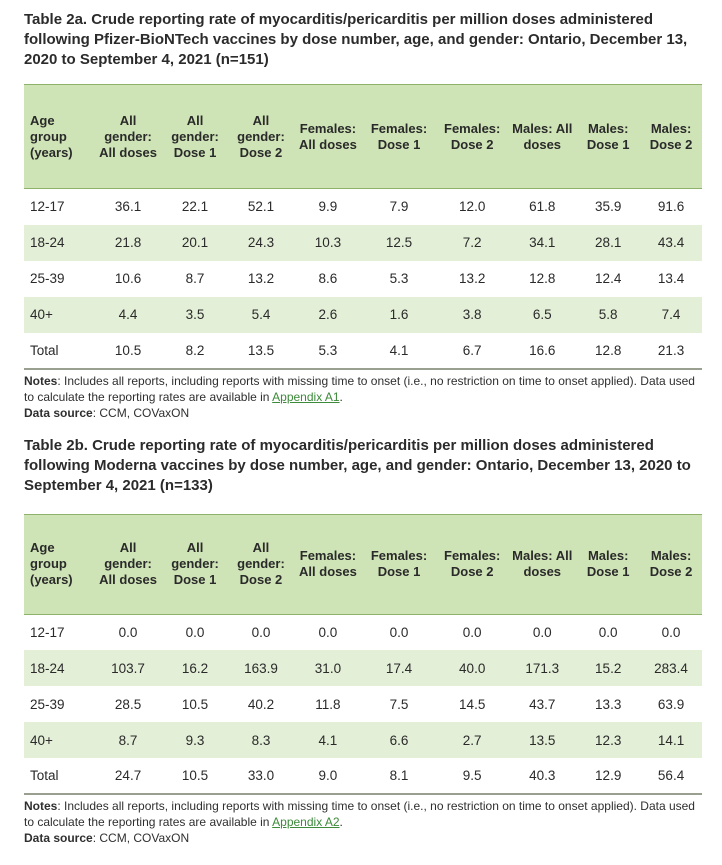 The image size is (722, 865). I want to click on table-cell: 24.3, so click(261, 242).